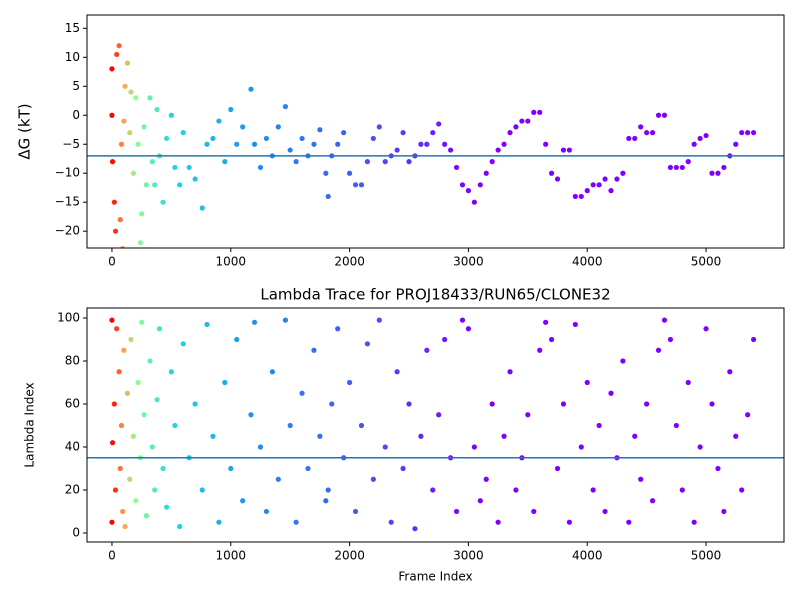  What do you see at coordinates (72, 28) in the screenshot?
I see `y-tick-label: 15` at bounding box center [72, 28].